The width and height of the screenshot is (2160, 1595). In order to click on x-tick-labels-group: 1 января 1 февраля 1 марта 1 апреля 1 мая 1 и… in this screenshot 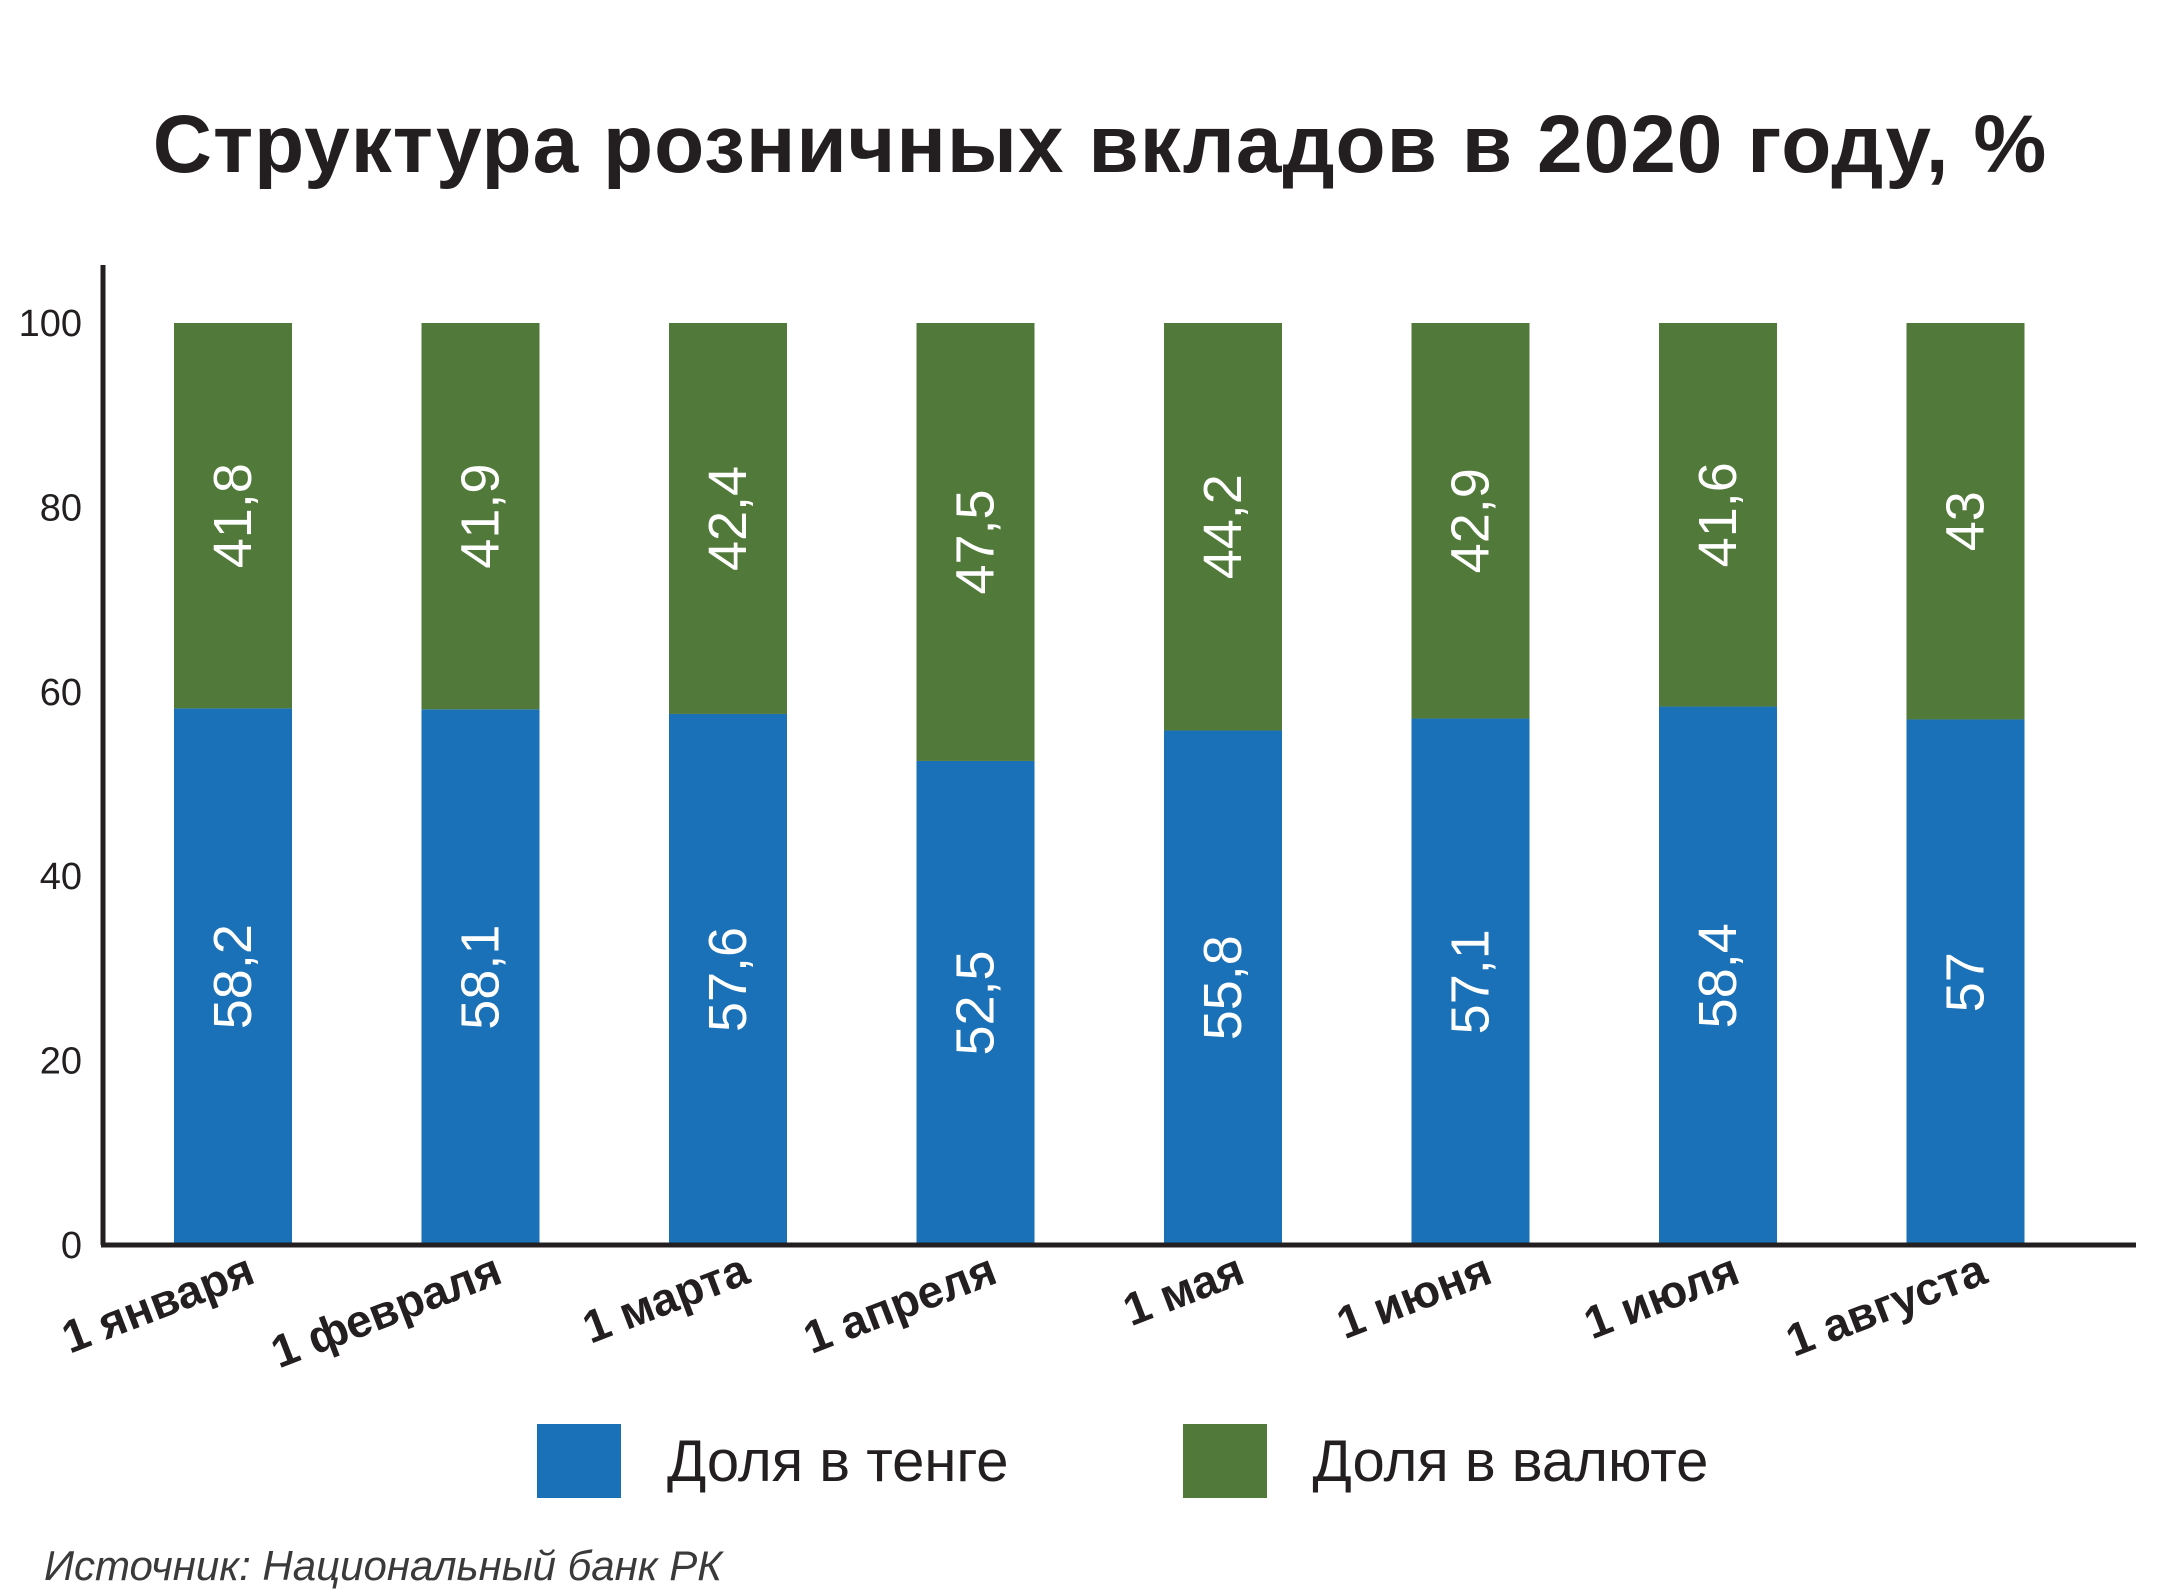, I will do `click(1024, 1310)`.